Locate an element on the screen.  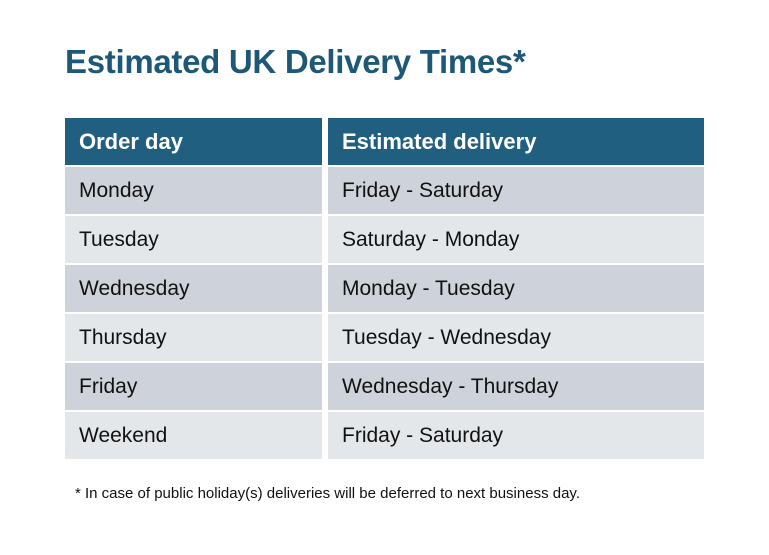
cell-order-day: Tuesday is located at coordinates (193, 239).